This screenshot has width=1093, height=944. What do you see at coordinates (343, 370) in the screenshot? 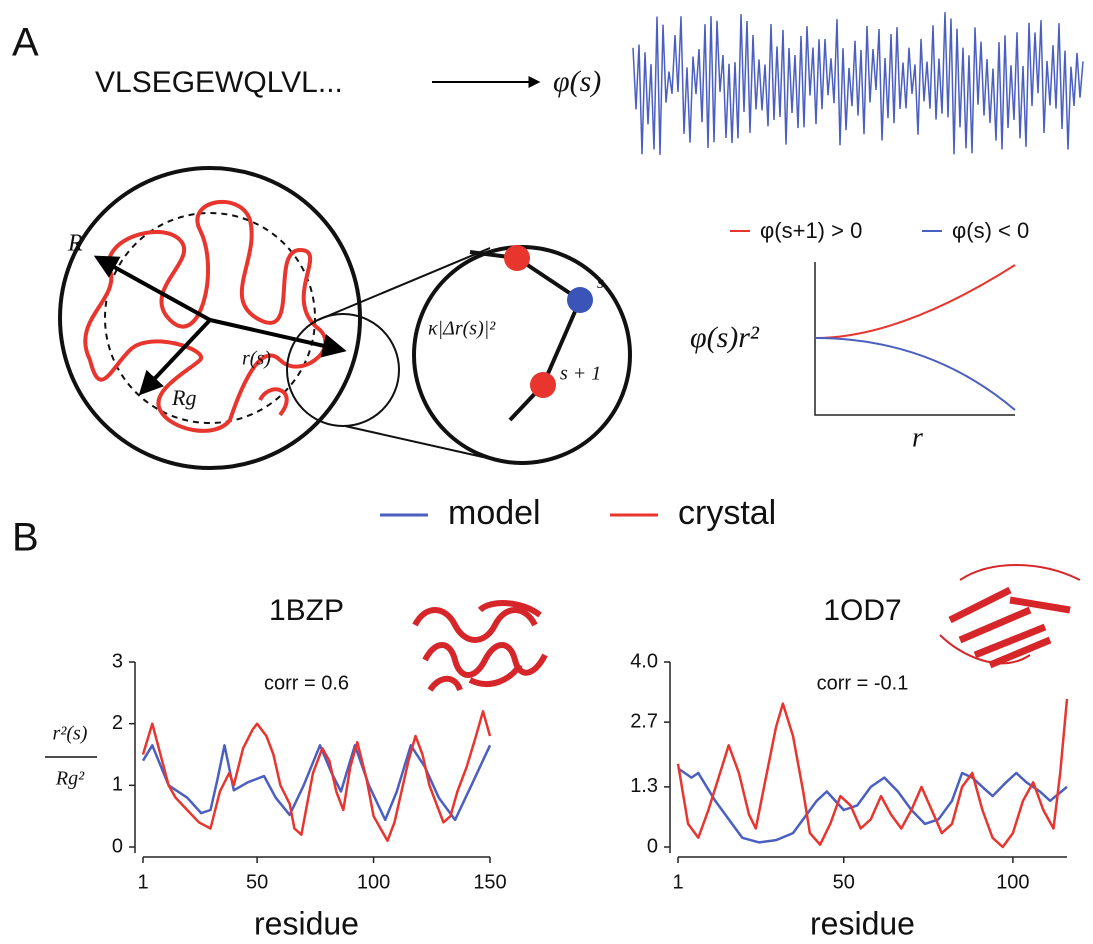
I see `zoom-source` at bounding box center [343, 370].